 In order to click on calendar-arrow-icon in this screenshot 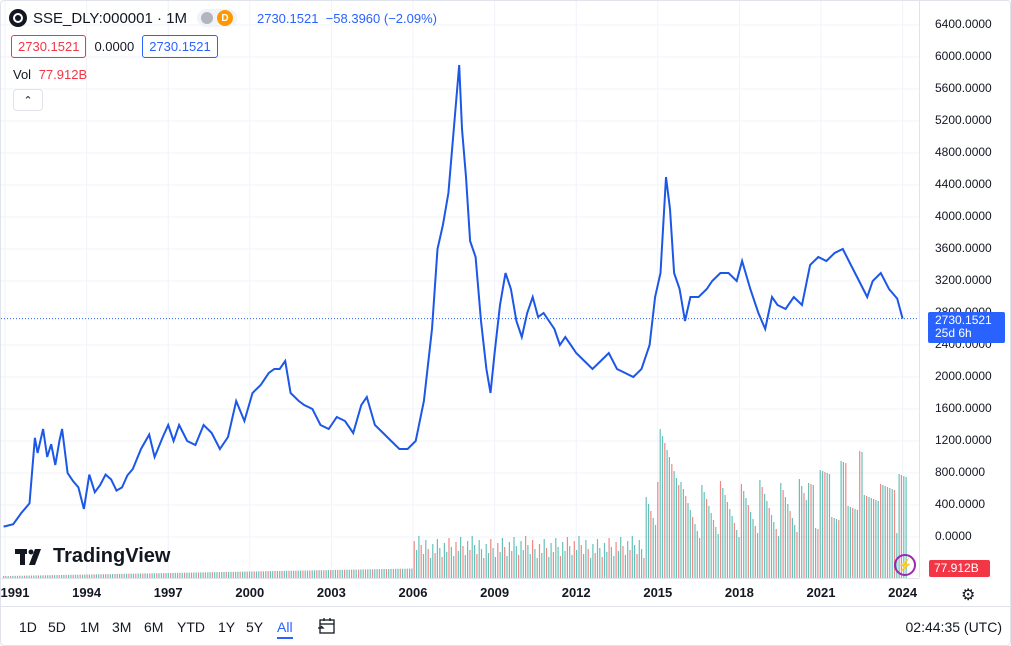, I will do `click(326, 626)`.